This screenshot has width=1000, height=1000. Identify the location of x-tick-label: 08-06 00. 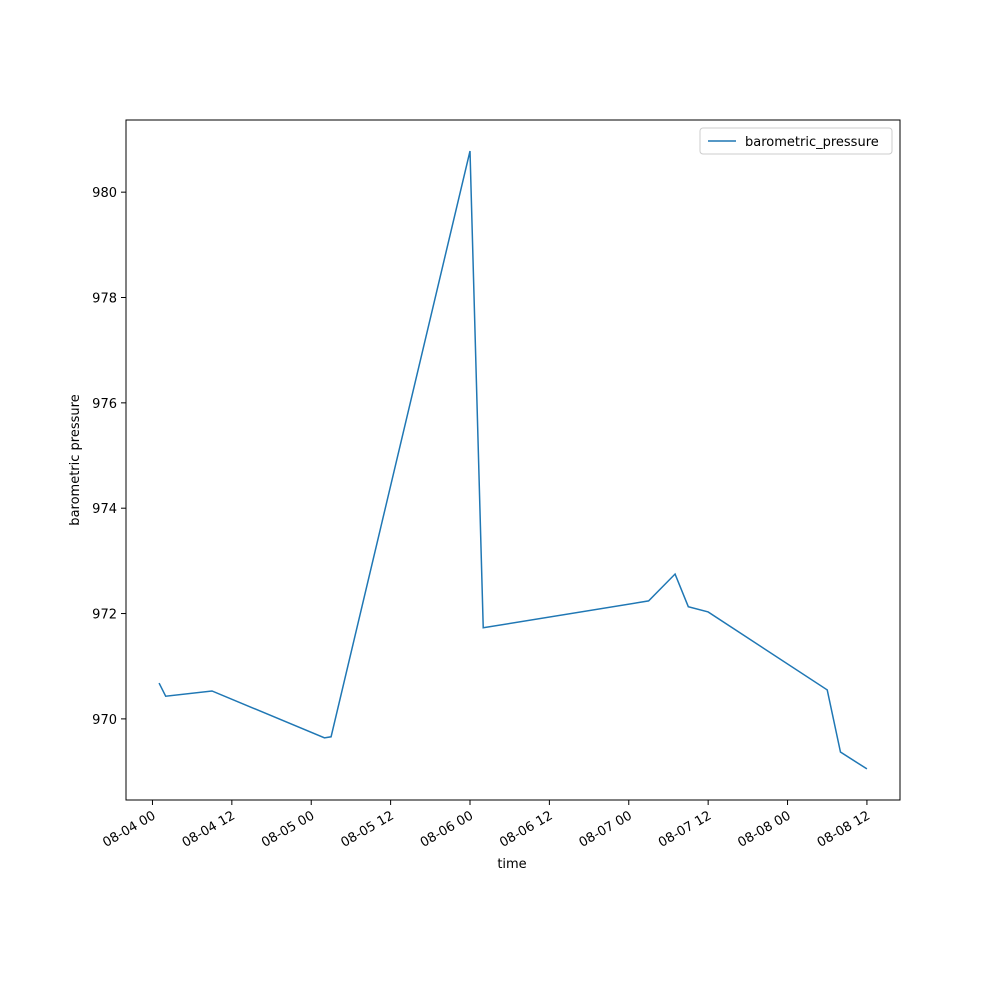
(447, 829).